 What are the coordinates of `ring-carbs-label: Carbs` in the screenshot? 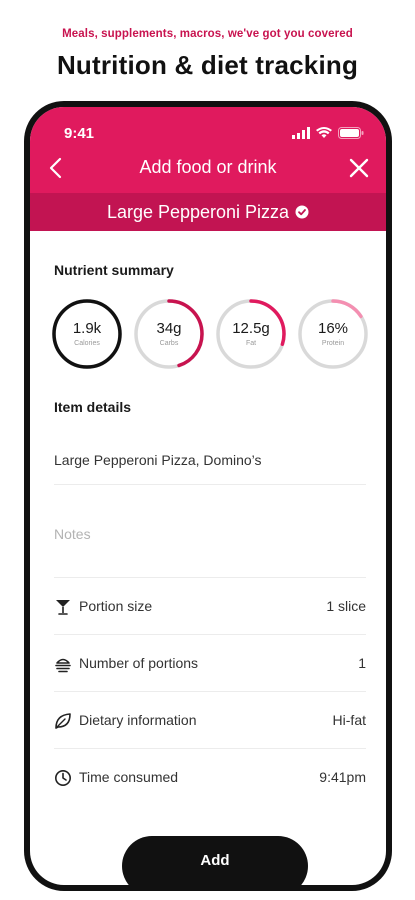 It's located at (169, 343).